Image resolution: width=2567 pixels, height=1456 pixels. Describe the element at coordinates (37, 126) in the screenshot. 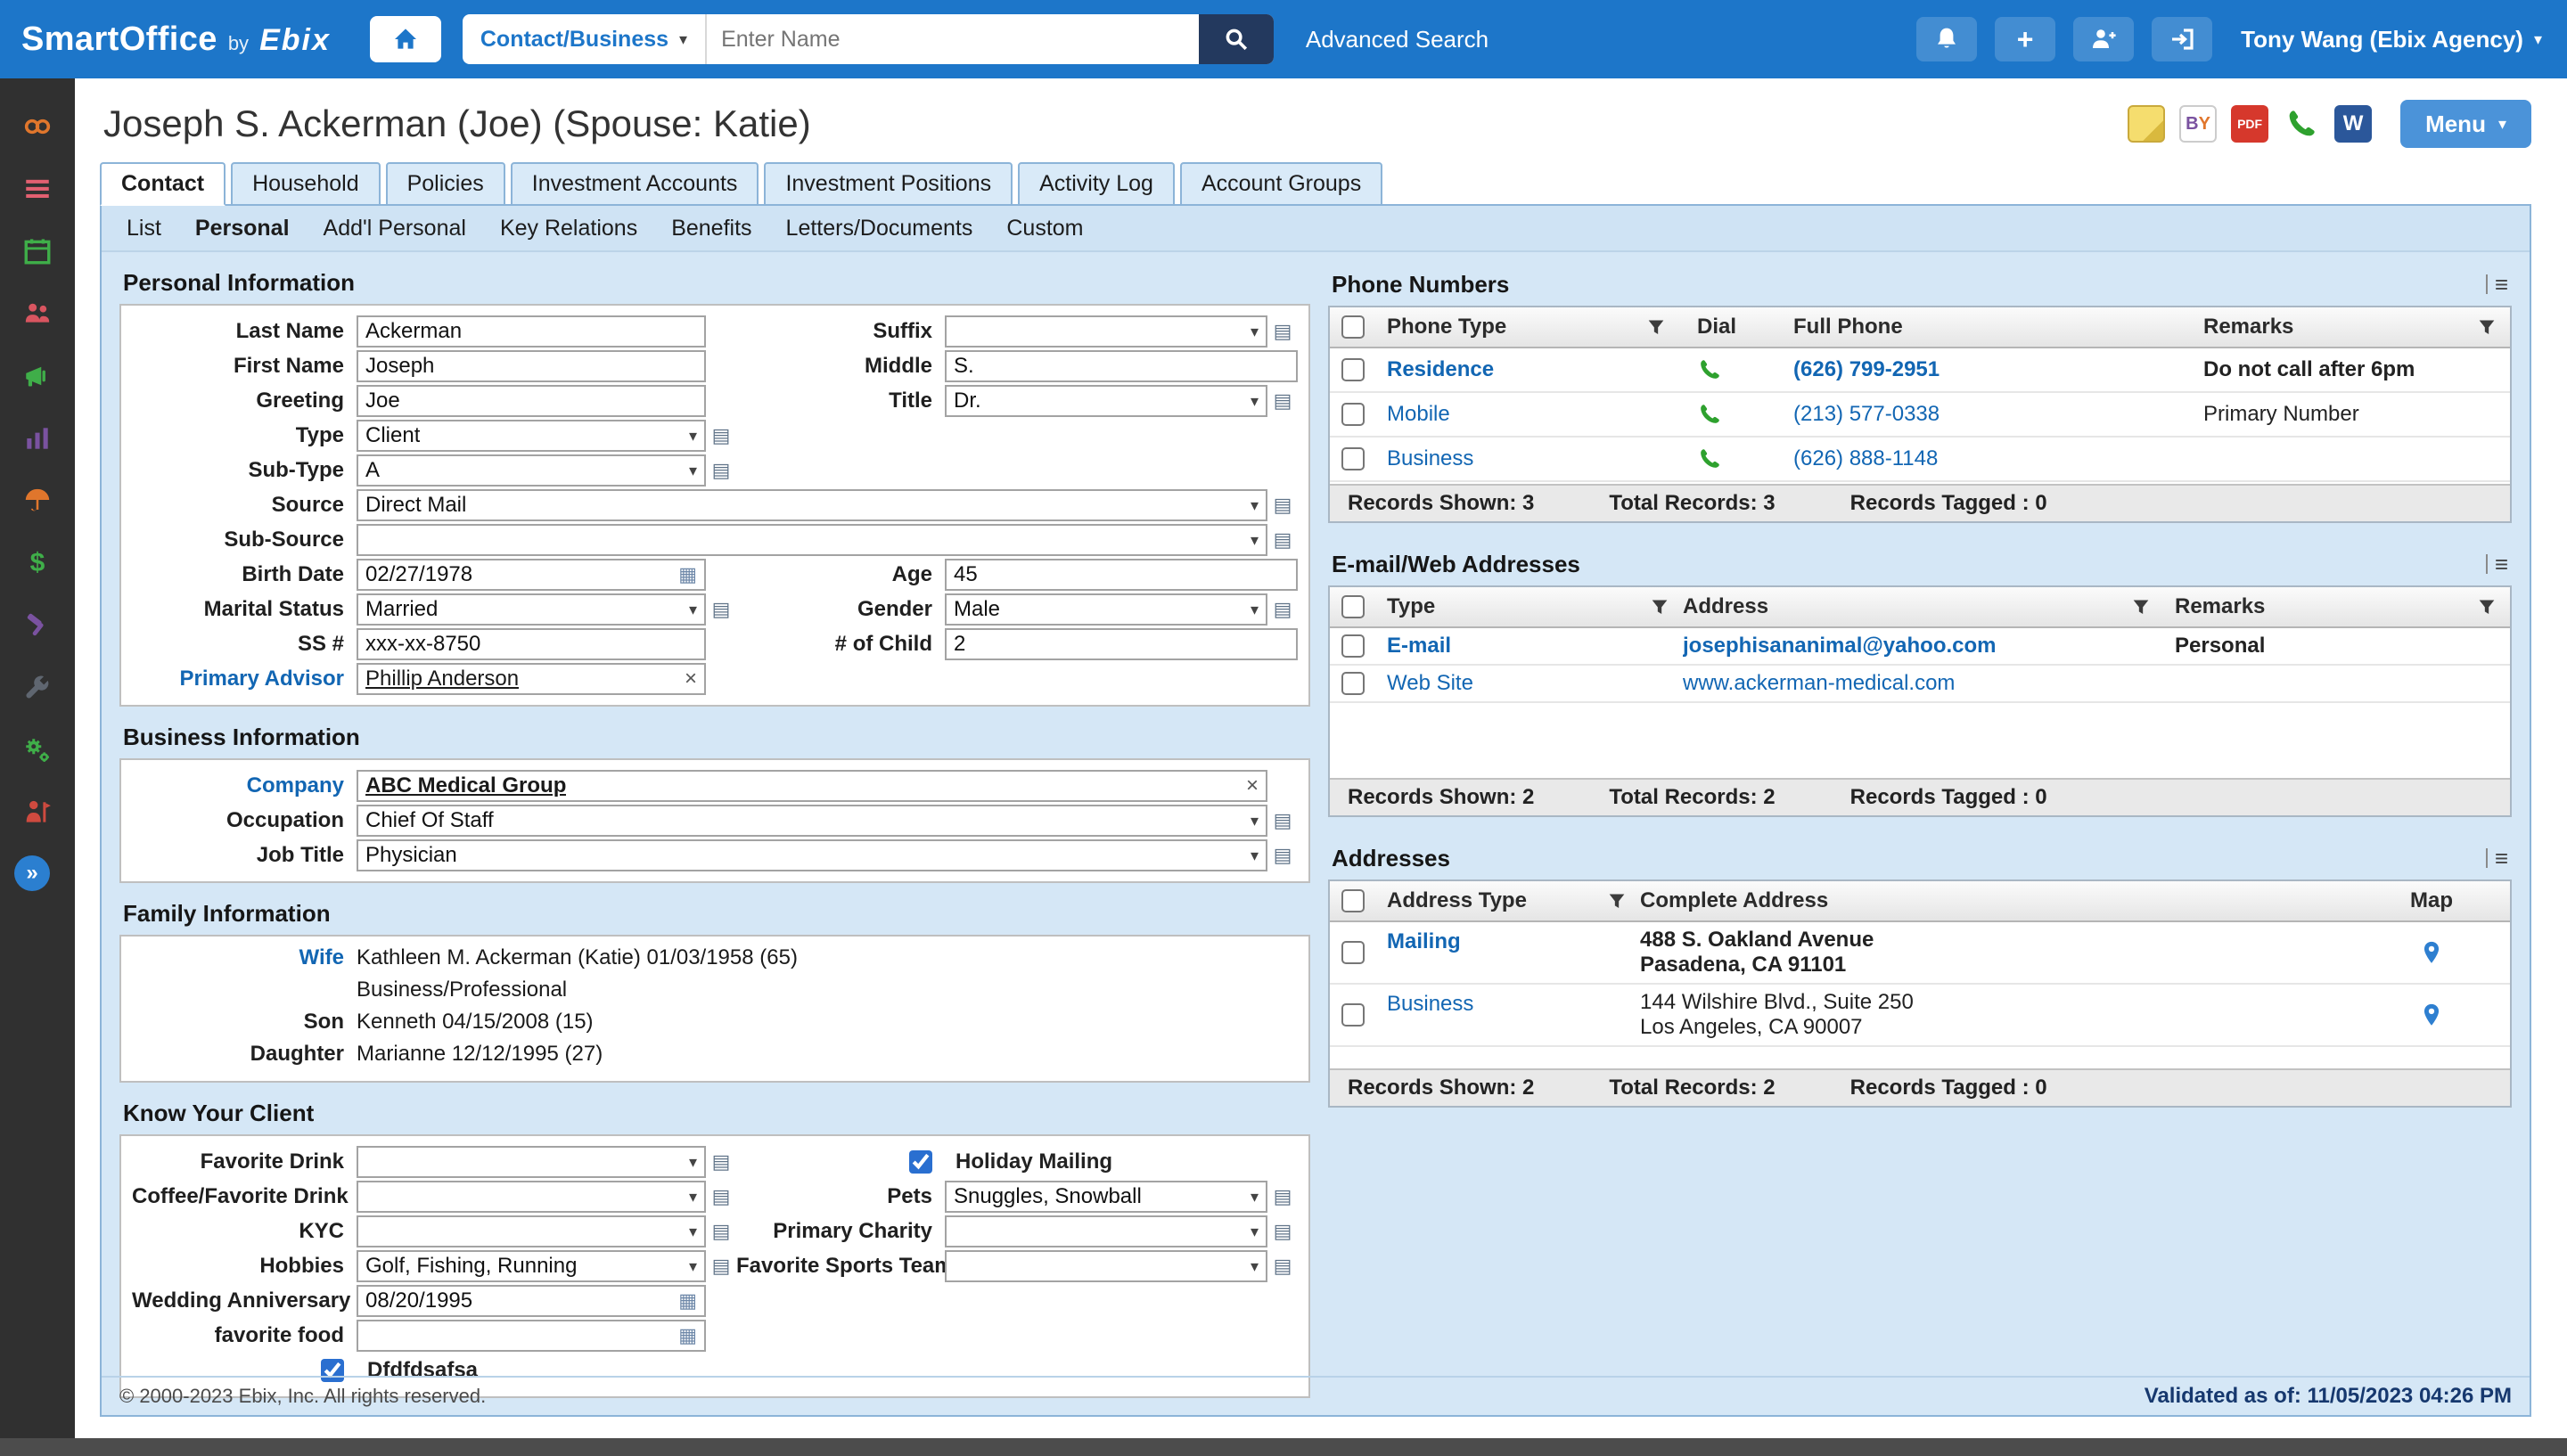

I see `sidebar-quick-links-icon` at that location.